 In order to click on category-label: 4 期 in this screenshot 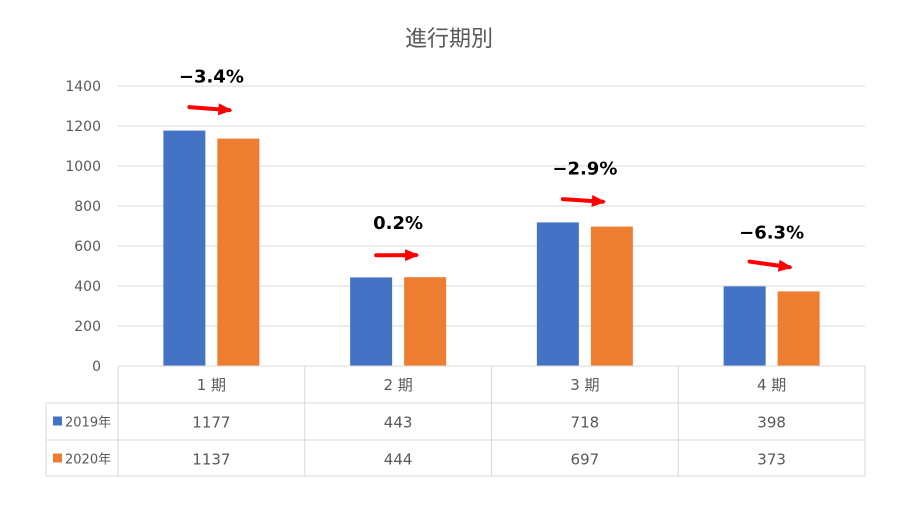, I will do `click(771, 385)`.